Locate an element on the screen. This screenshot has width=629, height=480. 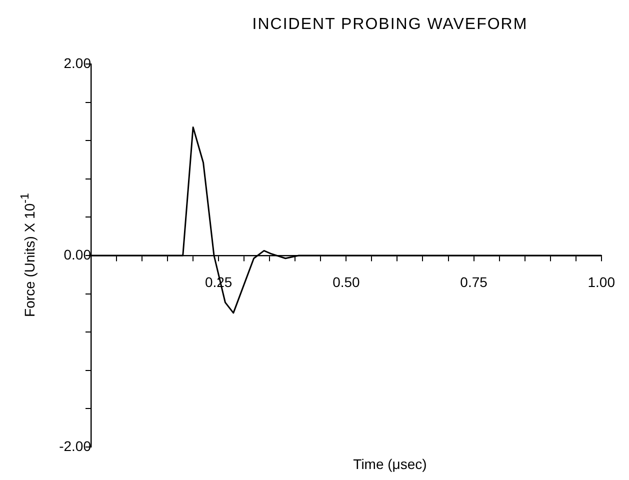
x-tick-label: 1.00 is located at coordinates (602, 282).